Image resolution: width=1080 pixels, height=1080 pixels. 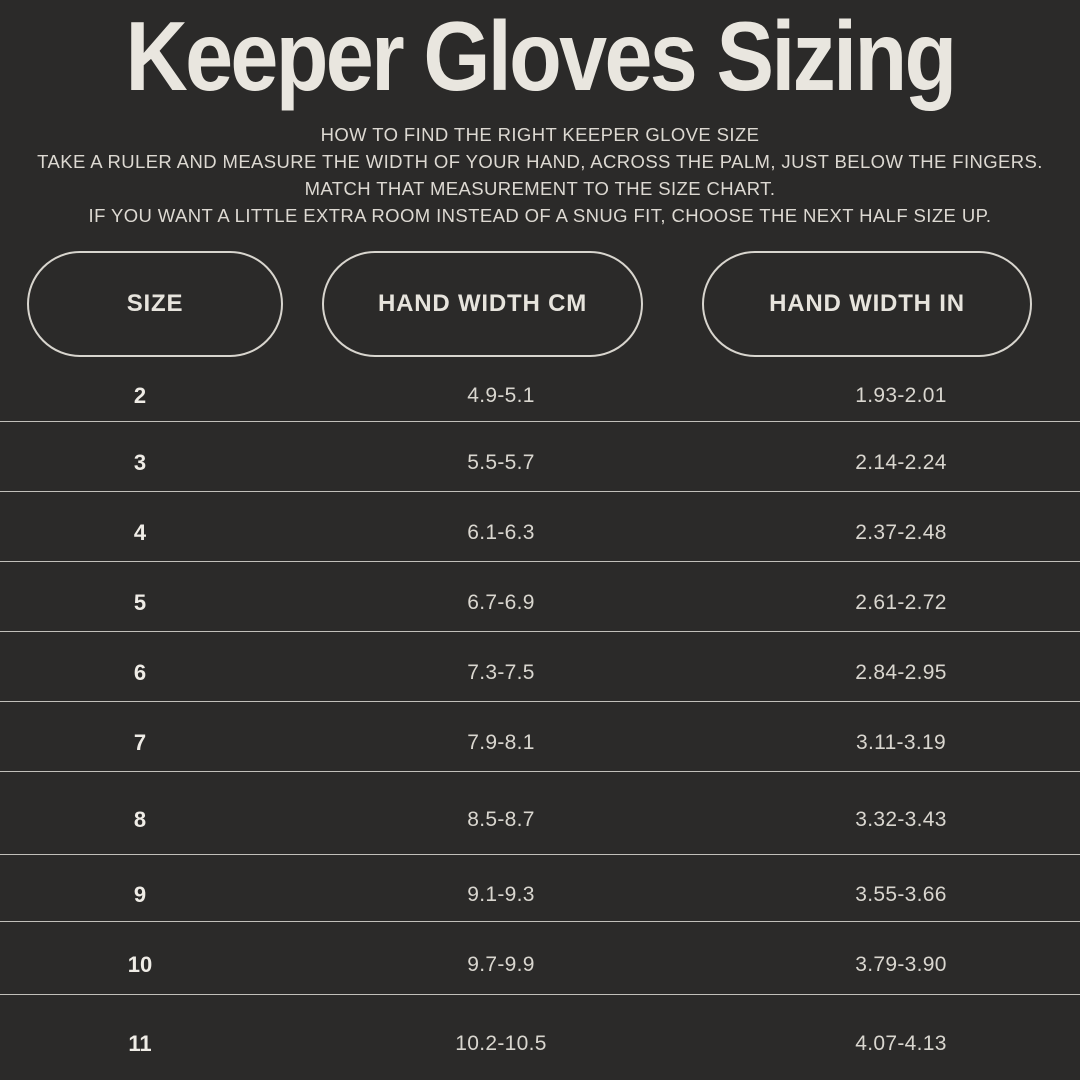 What do you see at coordinates (540, 527) in the screenshot?
I see `table-row: 4 6.1-6.3 2.37-2.48` at bounding box center [540, 527].